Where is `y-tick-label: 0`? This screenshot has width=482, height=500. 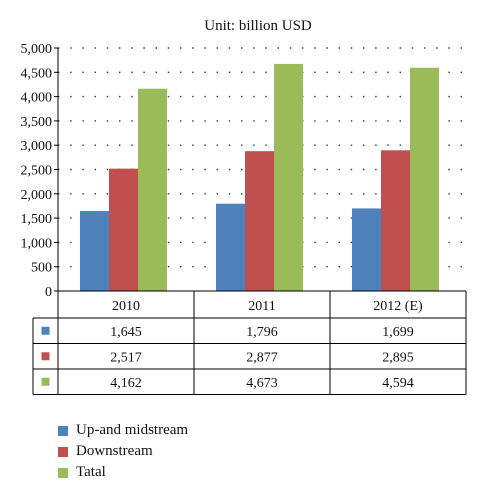
y-tick-label: 0 is located at coordinates (48, 292).